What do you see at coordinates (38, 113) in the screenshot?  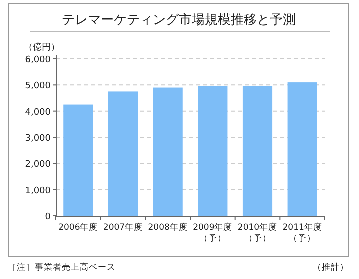 I see `ytick: 4,000` at bounding box center [38, 113].